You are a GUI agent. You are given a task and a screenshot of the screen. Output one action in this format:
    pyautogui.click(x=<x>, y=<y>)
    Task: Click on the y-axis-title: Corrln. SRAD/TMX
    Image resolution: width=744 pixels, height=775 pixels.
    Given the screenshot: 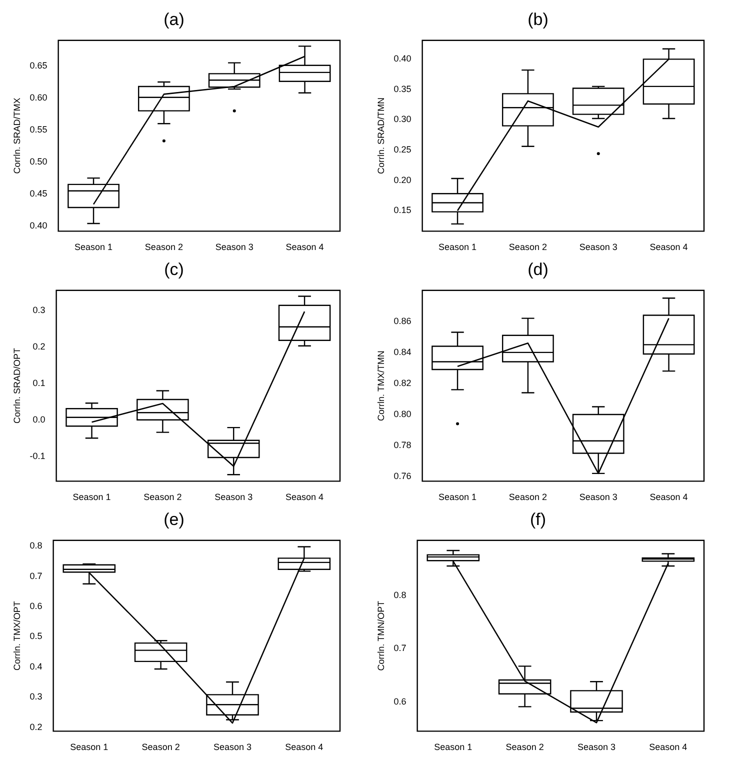 What is the action you would take?
    pyautogui.click(x=17, y=136)
    